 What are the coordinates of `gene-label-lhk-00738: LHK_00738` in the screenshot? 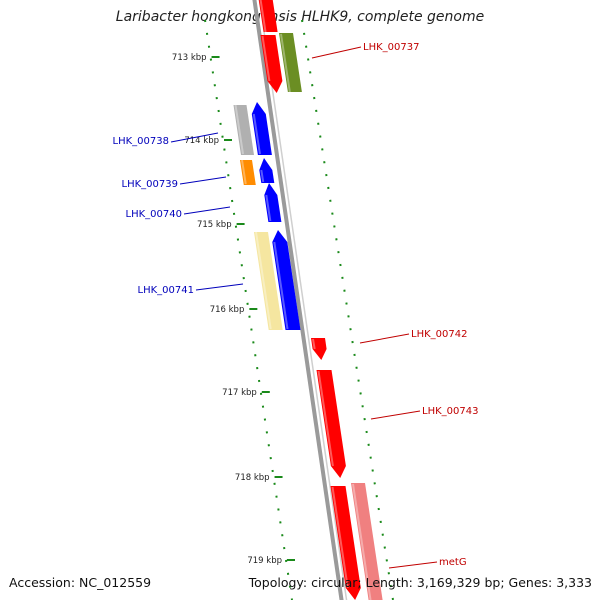 It's located at (166, 139).